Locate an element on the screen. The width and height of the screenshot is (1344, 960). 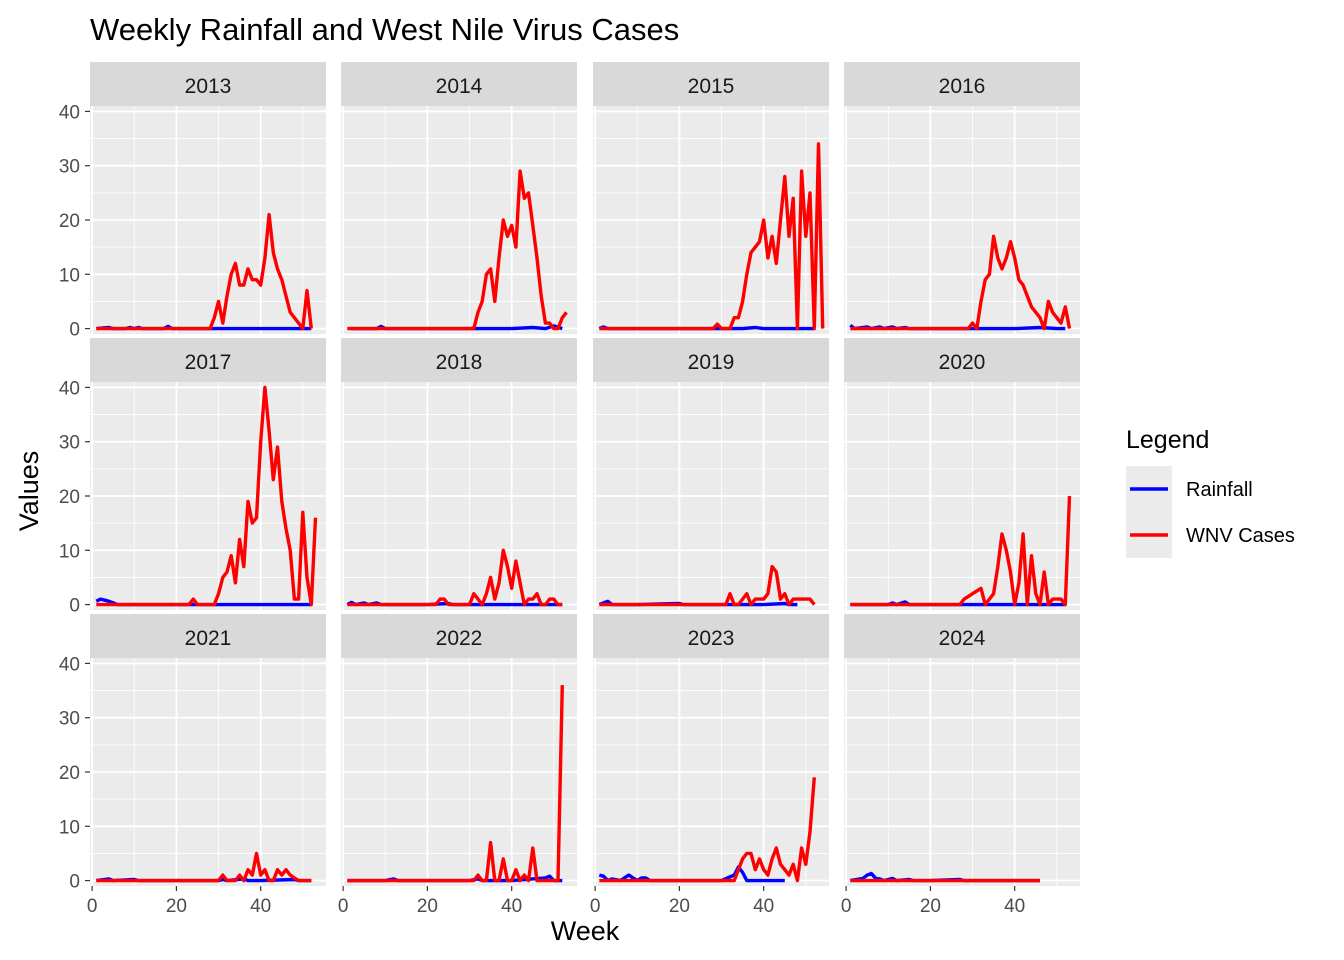
legend-label: WNV Cases is located at coordinates (1240, 536).